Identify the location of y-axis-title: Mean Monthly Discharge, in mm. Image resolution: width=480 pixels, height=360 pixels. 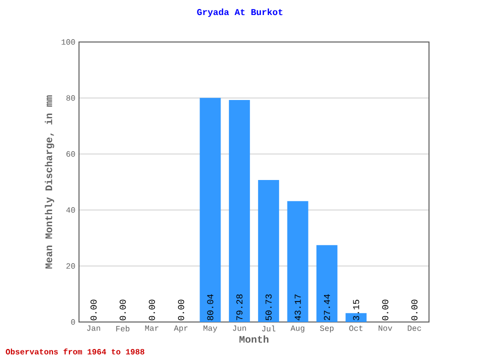
(49, 182).